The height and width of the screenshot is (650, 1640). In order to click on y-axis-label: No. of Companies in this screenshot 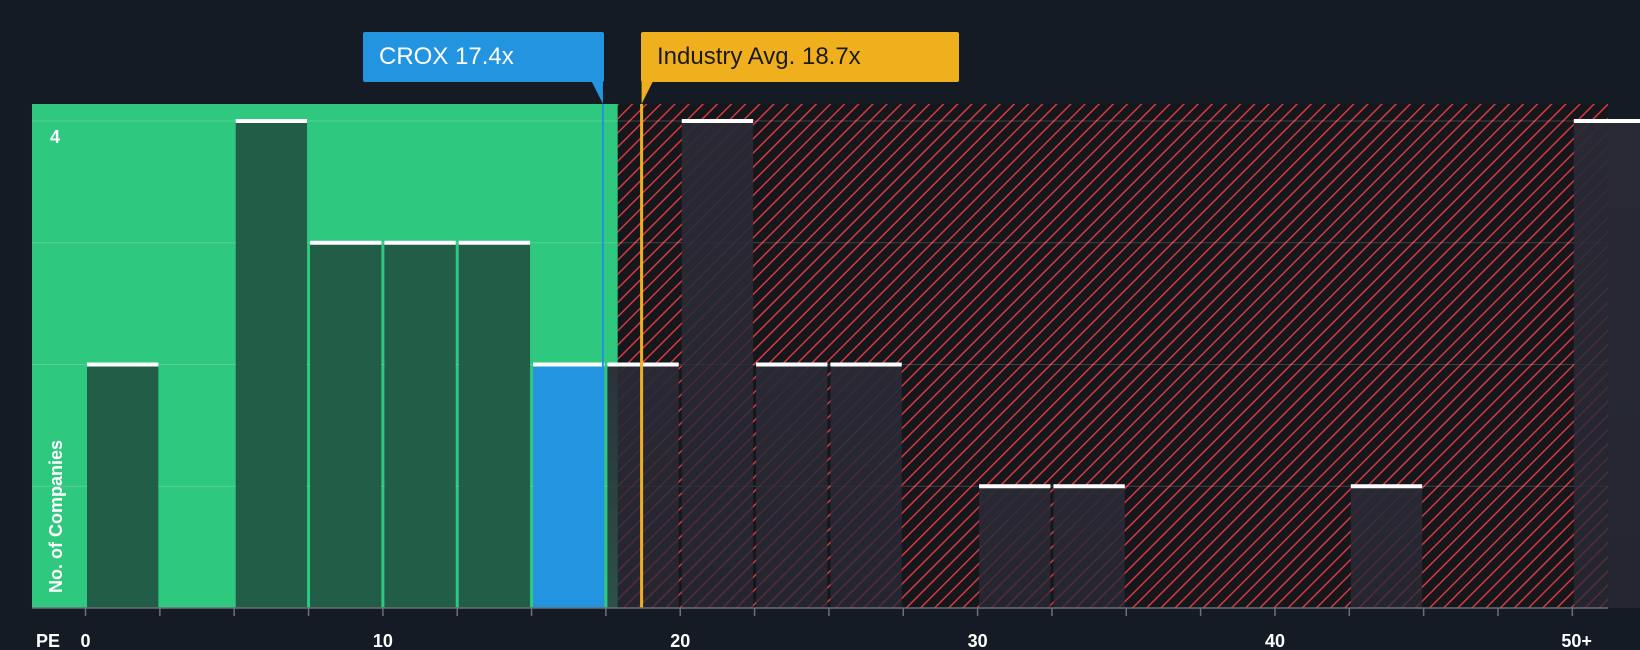, I will do `click(56, 516)`.